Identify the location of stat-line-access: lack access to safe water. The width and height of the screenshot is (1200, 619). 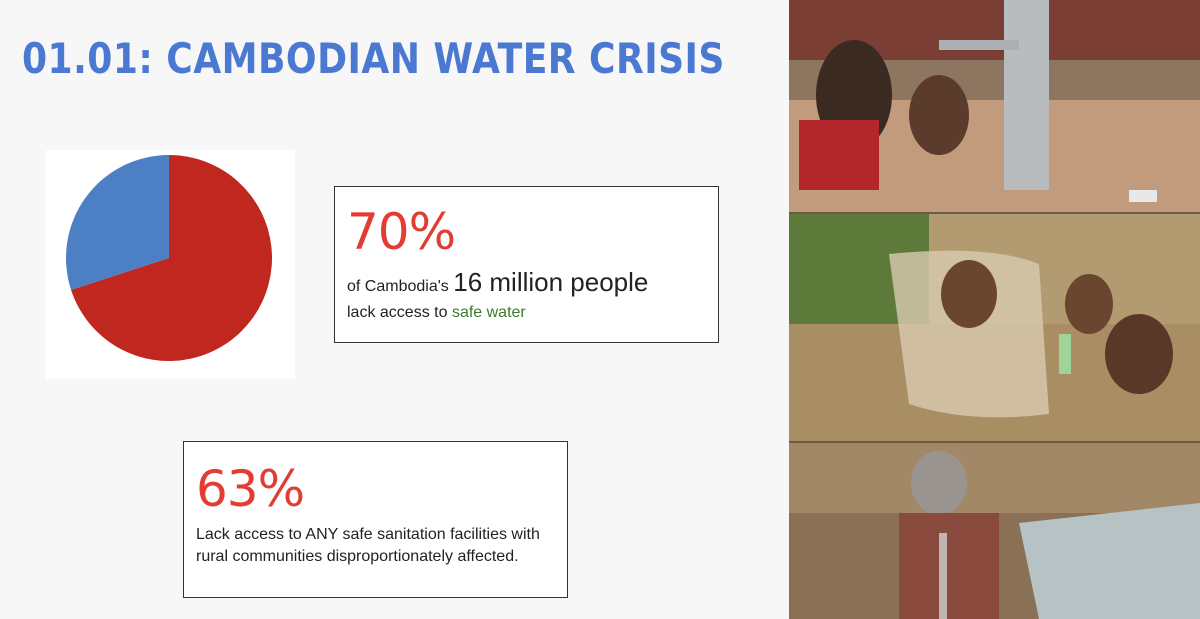
(436, 313).